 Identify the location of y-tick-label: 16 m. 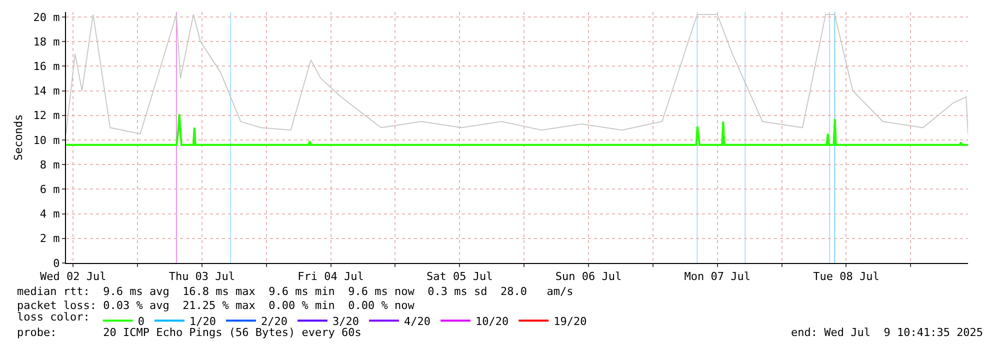
(46, 66).